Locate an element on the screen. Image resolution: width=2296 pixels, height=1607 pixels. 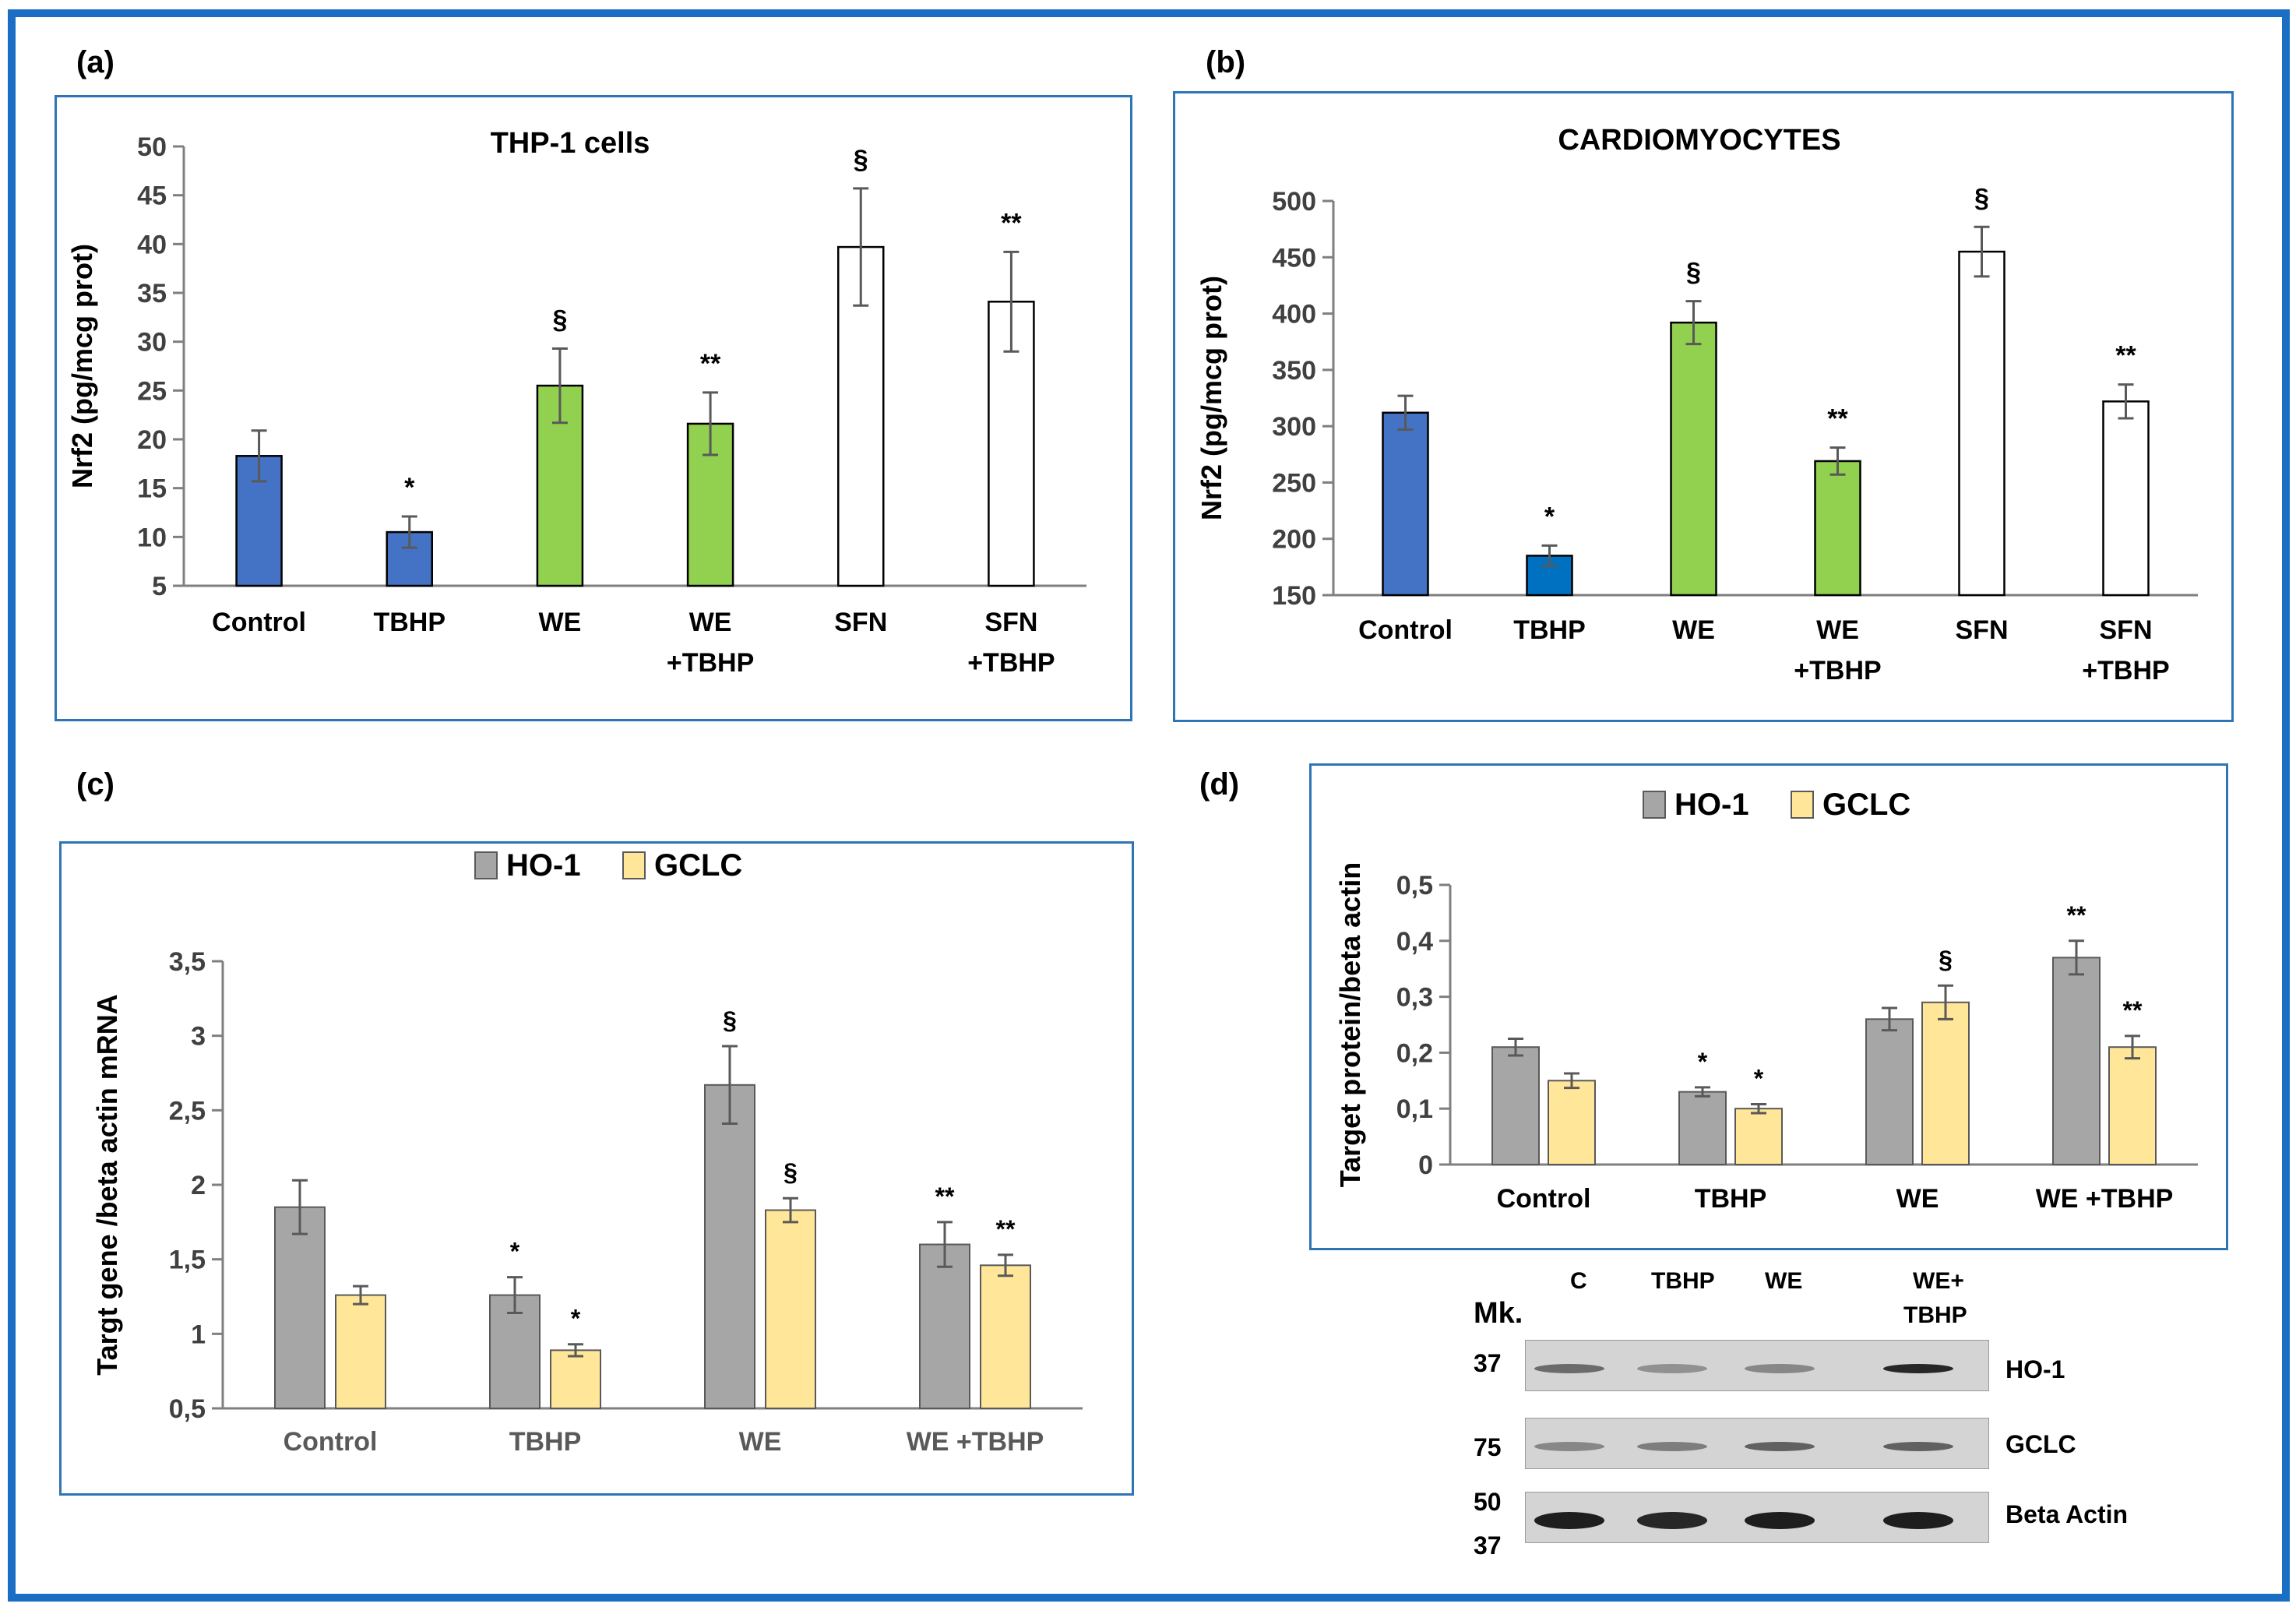
category-label-b: Control is located at coordinates (1405, 630).